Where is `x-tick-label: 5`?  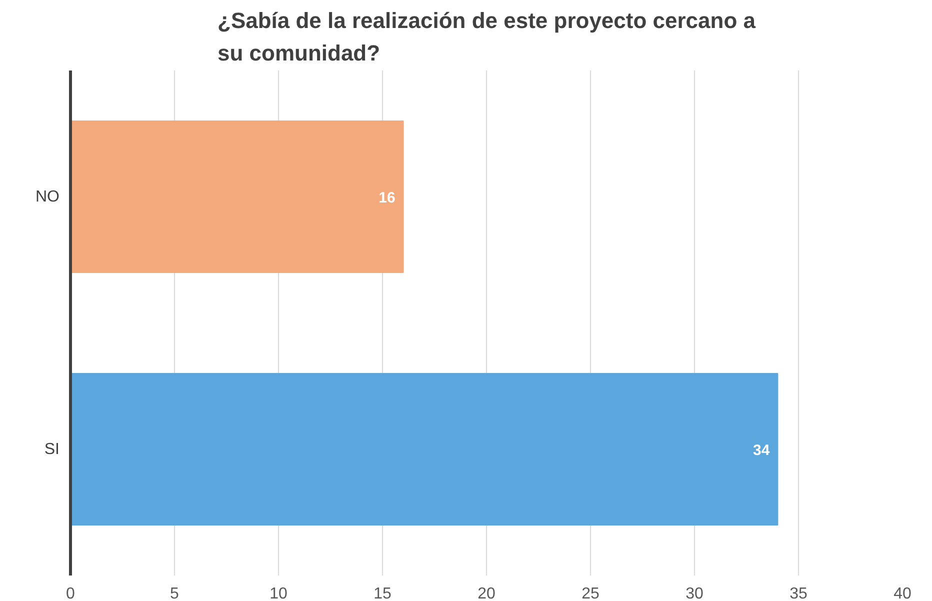
x-tick-label: 5 is located at coordinates (175, 593).